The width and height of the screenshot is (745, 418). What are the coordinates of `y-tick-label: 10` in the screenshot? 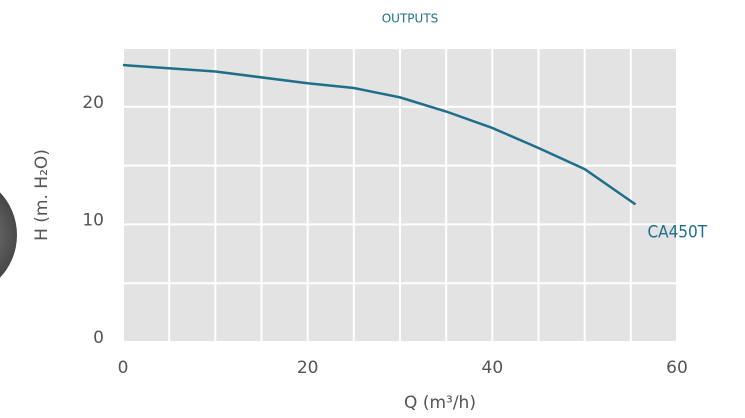 It's located at (93, 220).